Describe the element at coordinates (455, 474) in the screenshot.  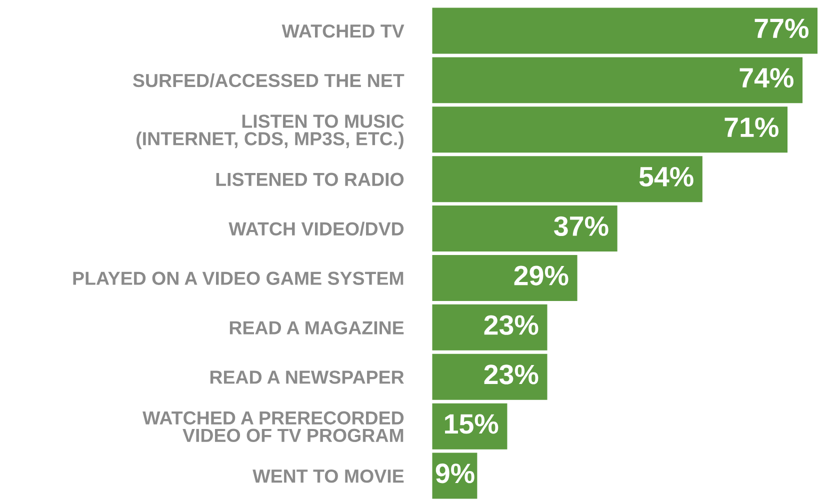
I see `data-label: 9%` at that location.